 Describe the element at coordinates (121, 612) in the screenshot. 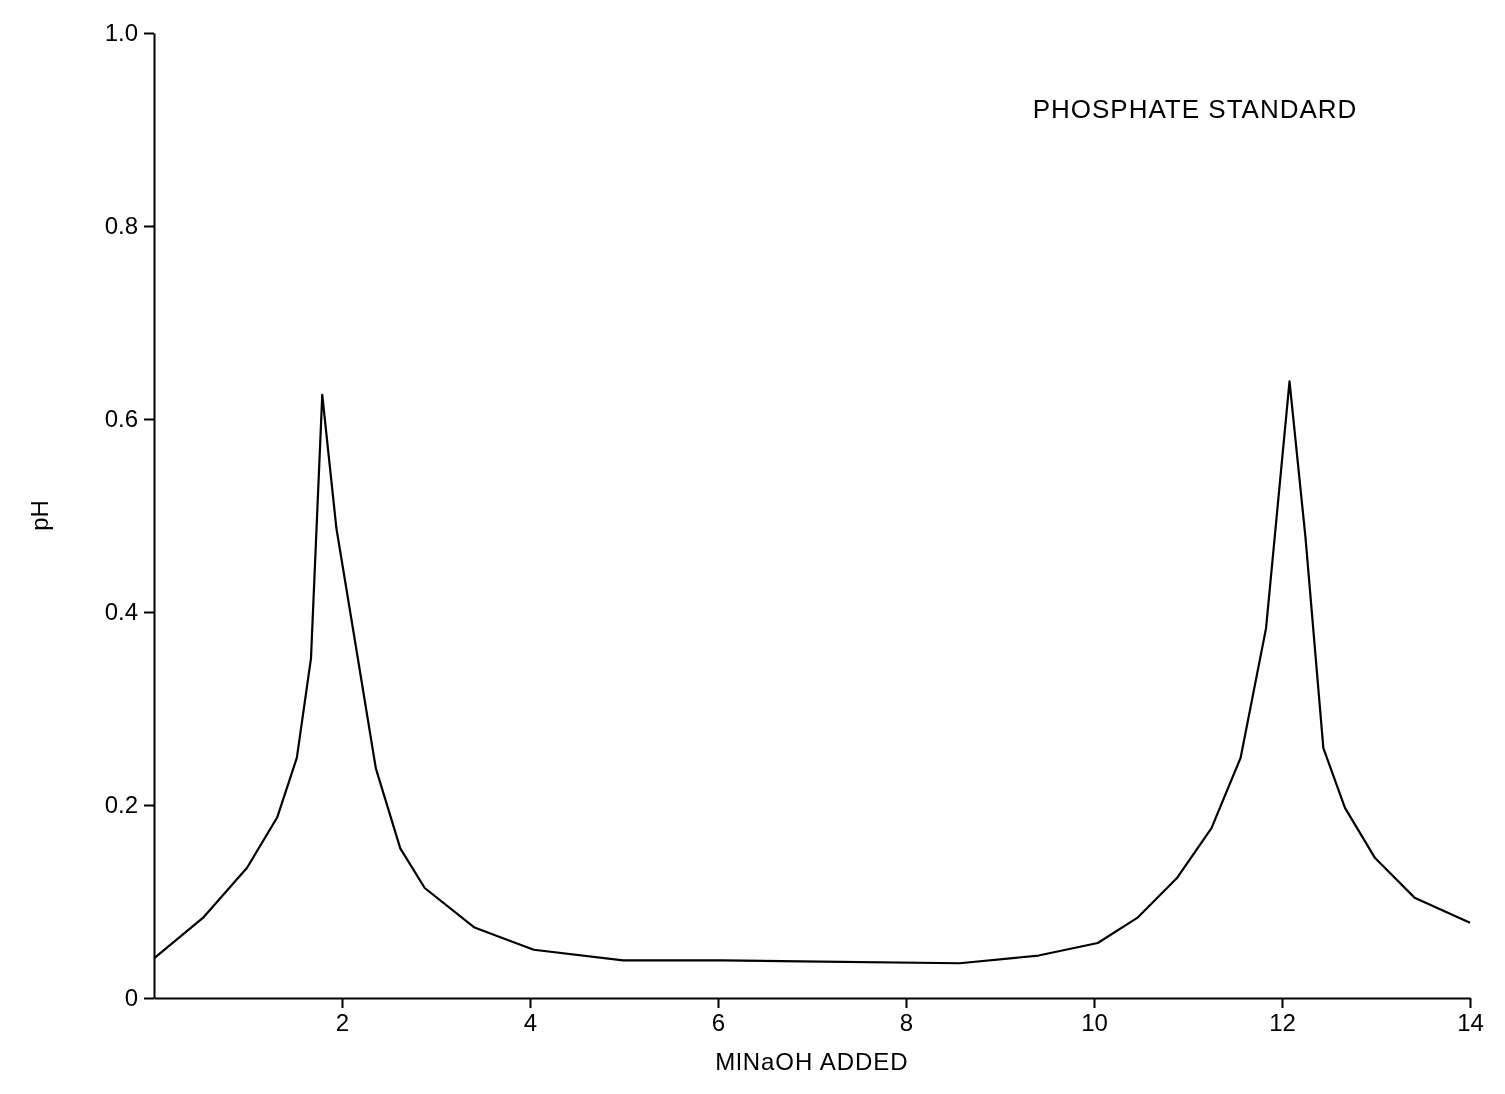

I see `y-tick-label: 0.4` at that location.